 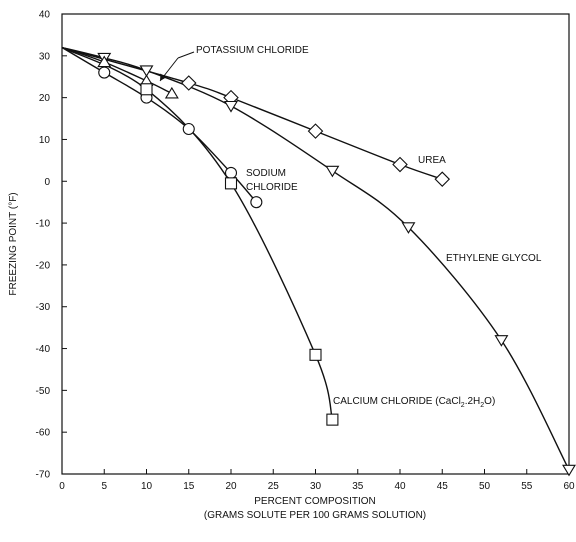 What do you see at coordinates (43, 433) in the screenshot?
I see `y-tick-label: -60` at bounding box center [43, 433].